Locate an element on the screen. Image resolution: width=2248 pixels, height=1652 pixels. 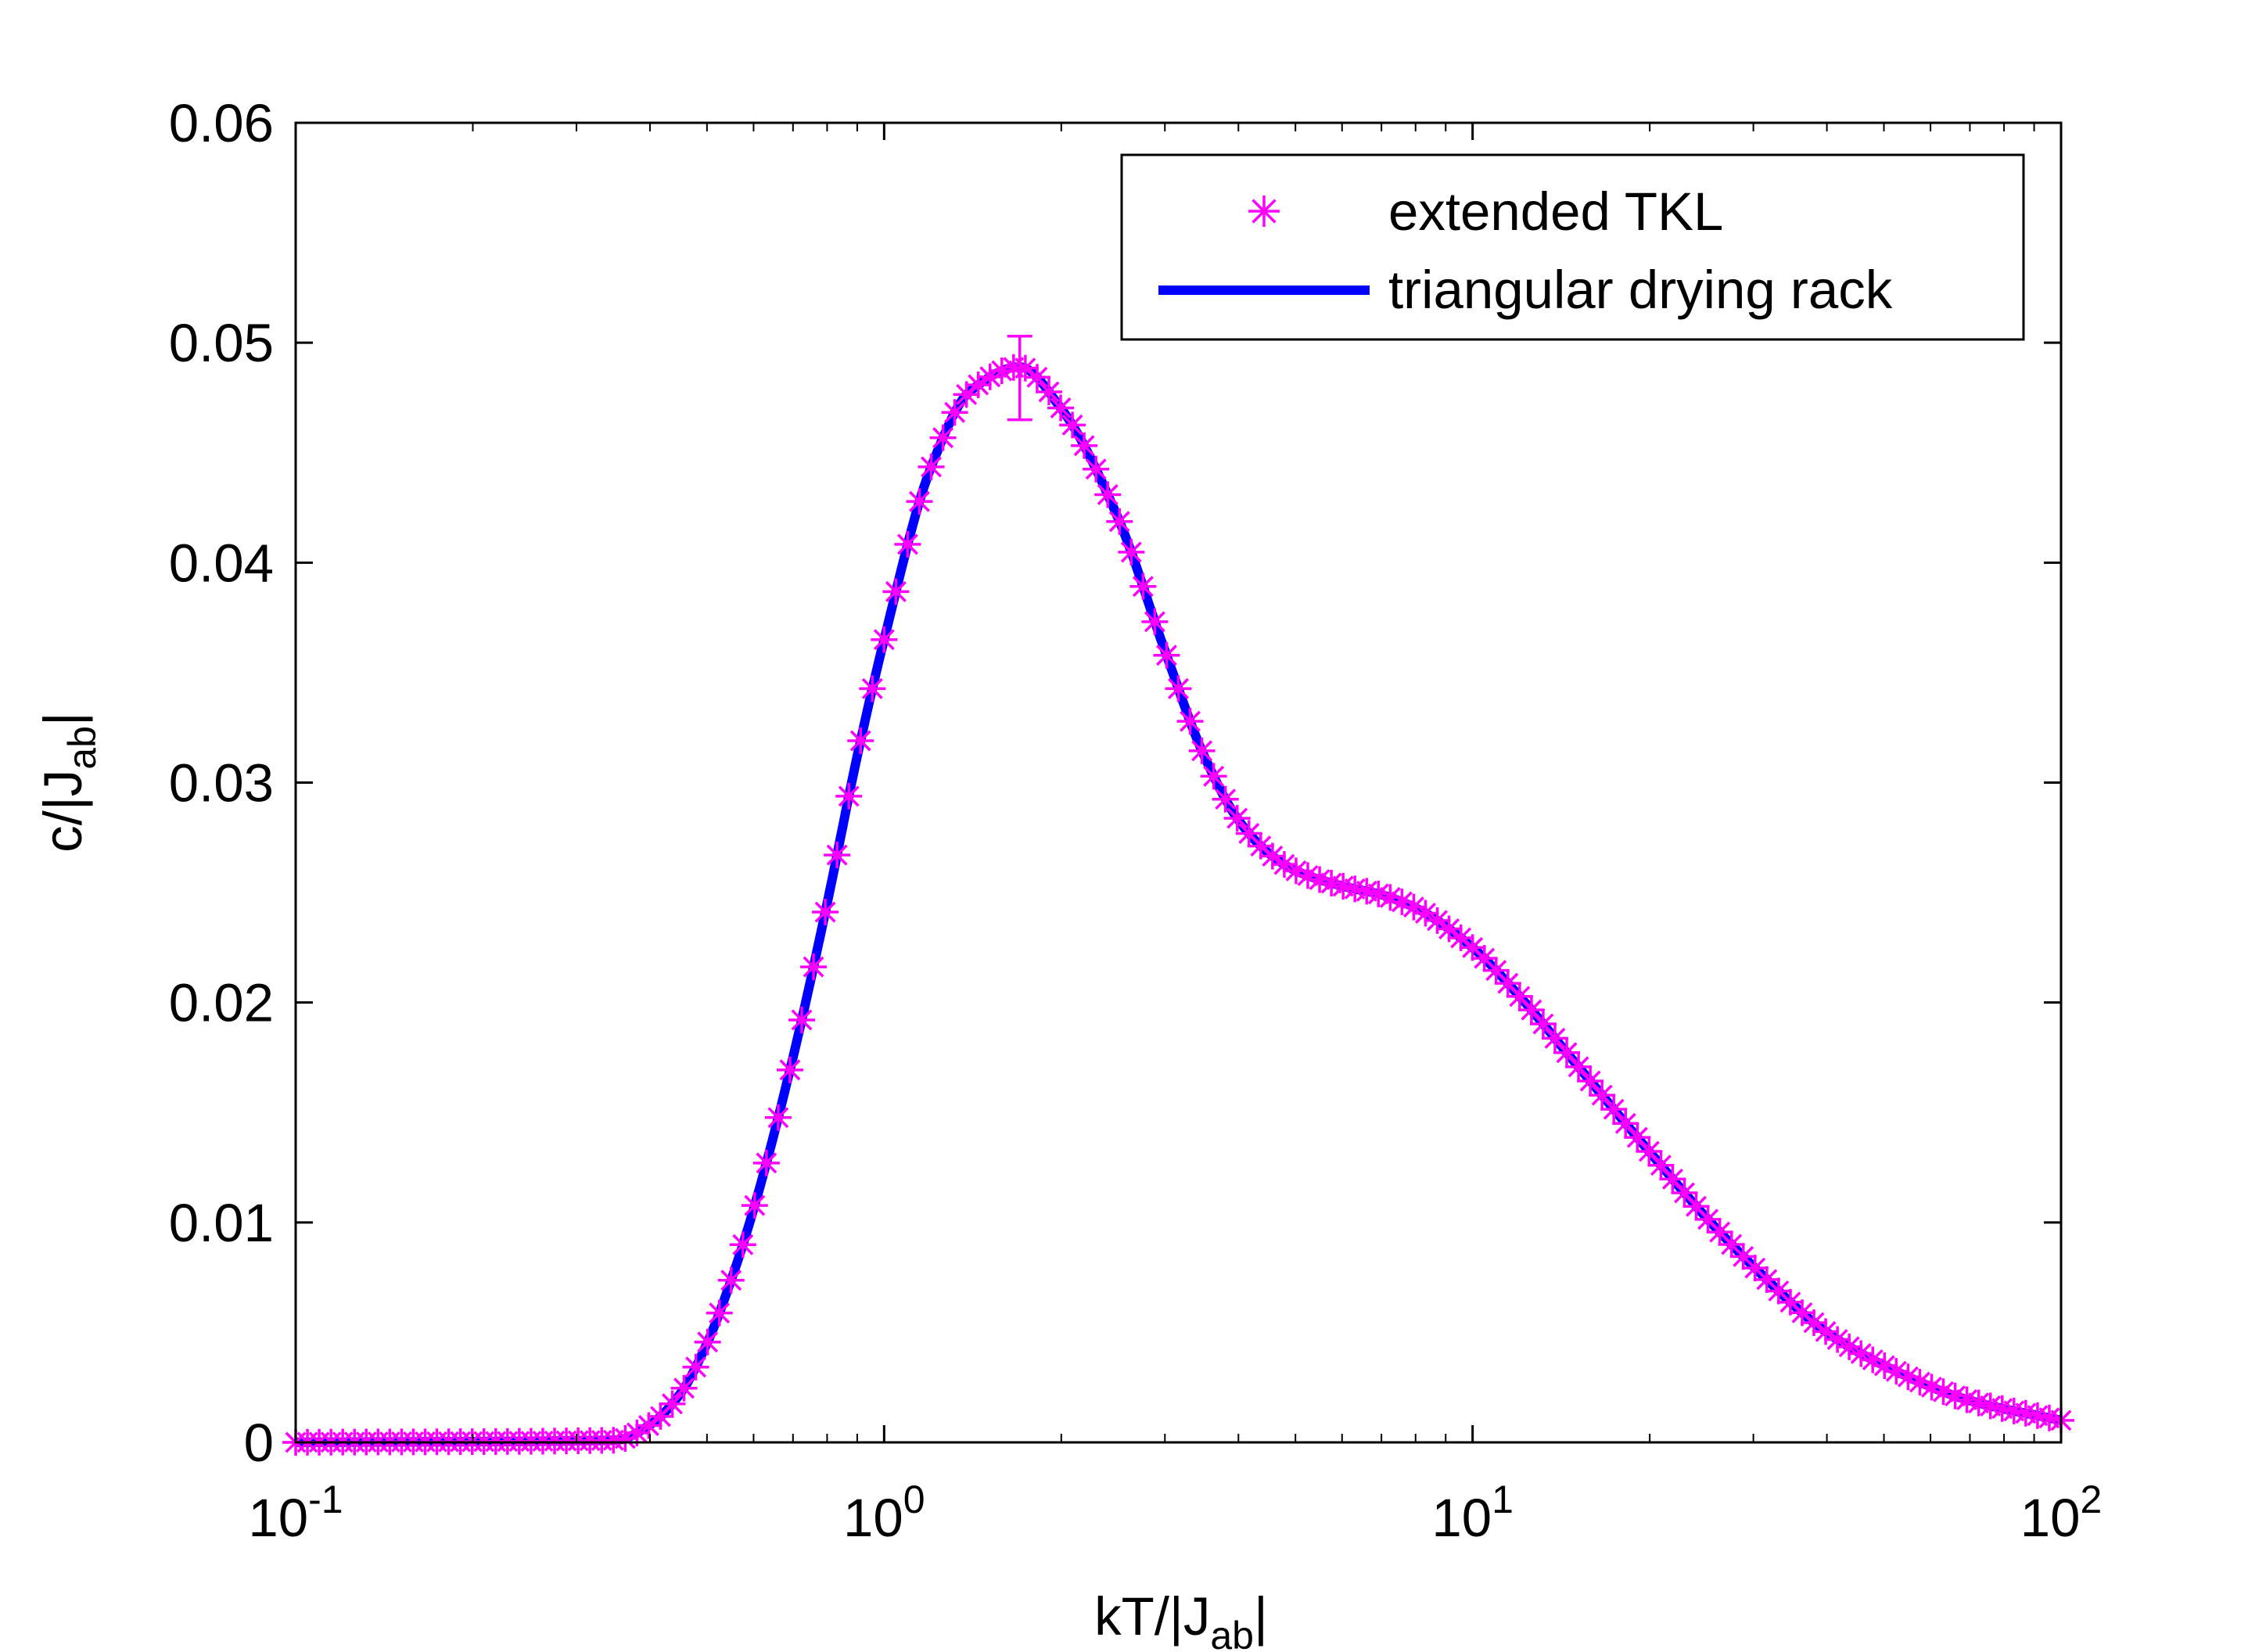
x-tick-label: 10² is located at coordinates (2061, 1513).